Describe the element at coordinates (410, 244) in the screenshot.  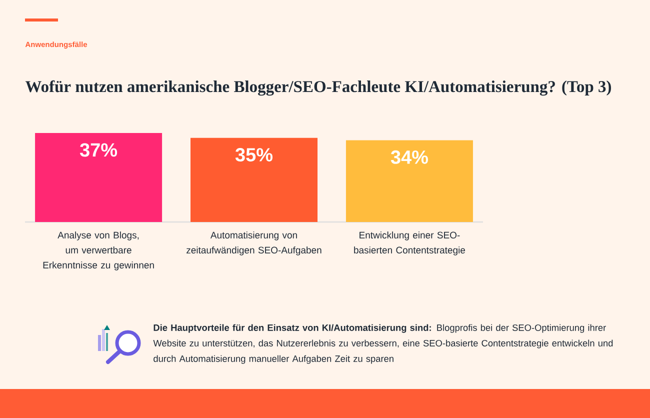
I see `x-tick-label: Entwicklung einer SEO-basierten Contentstrategie` at that location.